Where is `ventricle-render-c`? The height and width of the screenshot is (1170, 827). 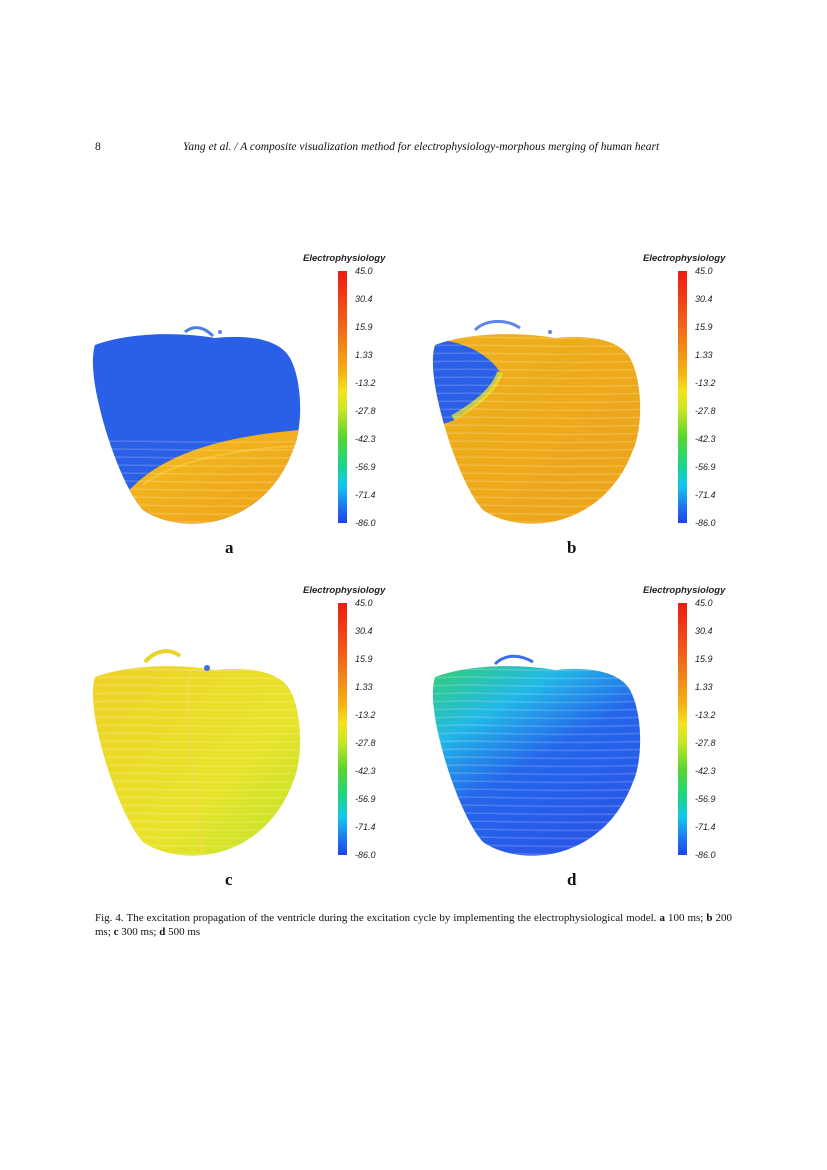 ventricle-render-c is located at coordinates (196, 752).